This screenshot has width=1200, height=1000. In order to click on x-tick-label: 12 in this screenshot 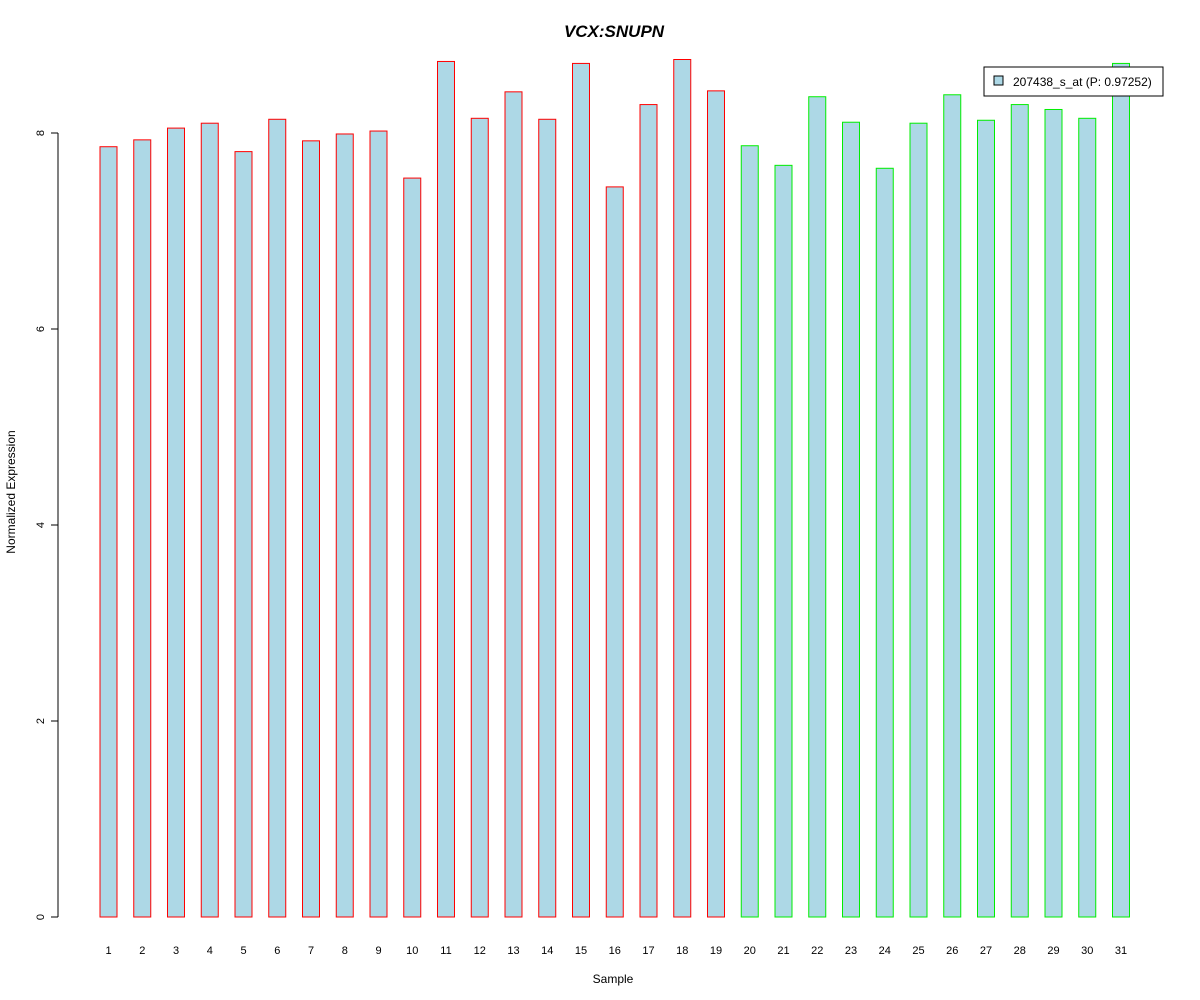, I will do `click(480, 951)`.